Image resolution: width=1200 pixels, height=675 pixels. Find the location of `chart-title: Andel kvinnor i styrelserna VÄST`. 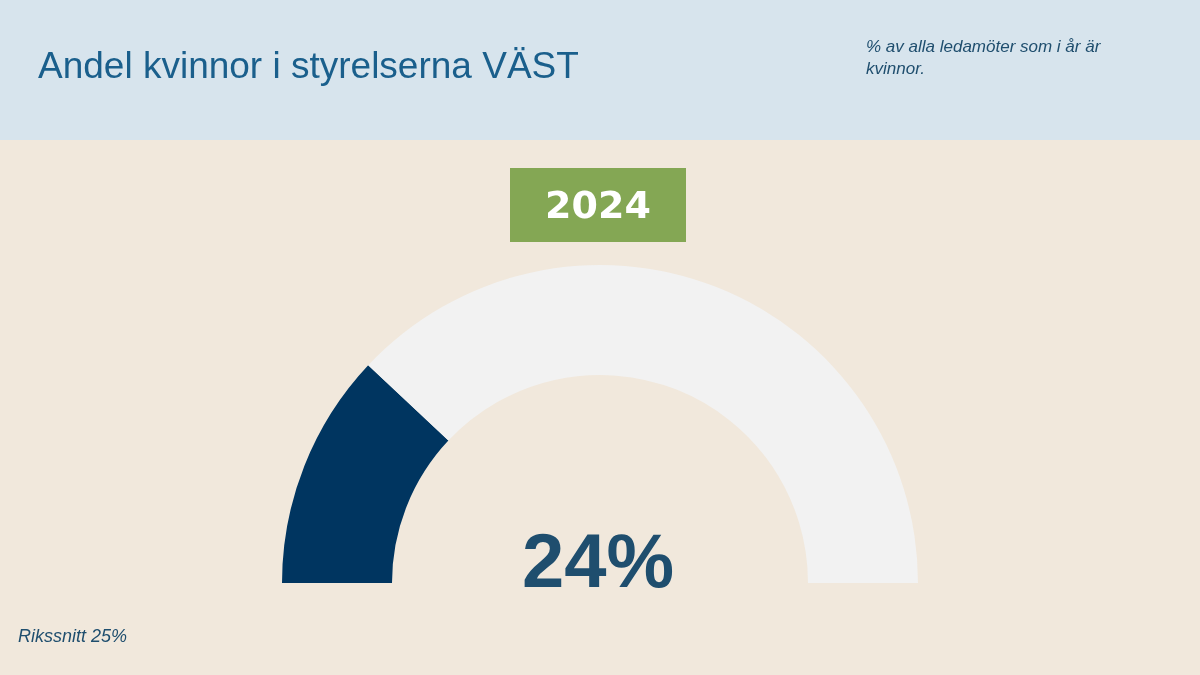

chart-title: Andel kvinnor i styrelserna VÄST is located at coordinates (308, 65).